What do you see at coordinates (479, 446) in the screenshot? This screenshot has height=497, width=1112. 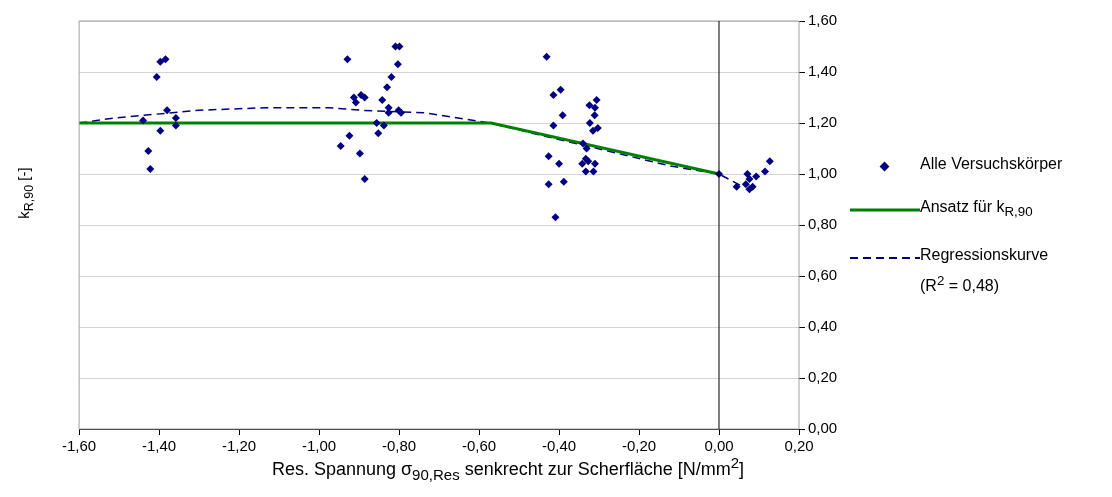 I see `x-tick-label: -0,60` at bounding box center [479, 446].